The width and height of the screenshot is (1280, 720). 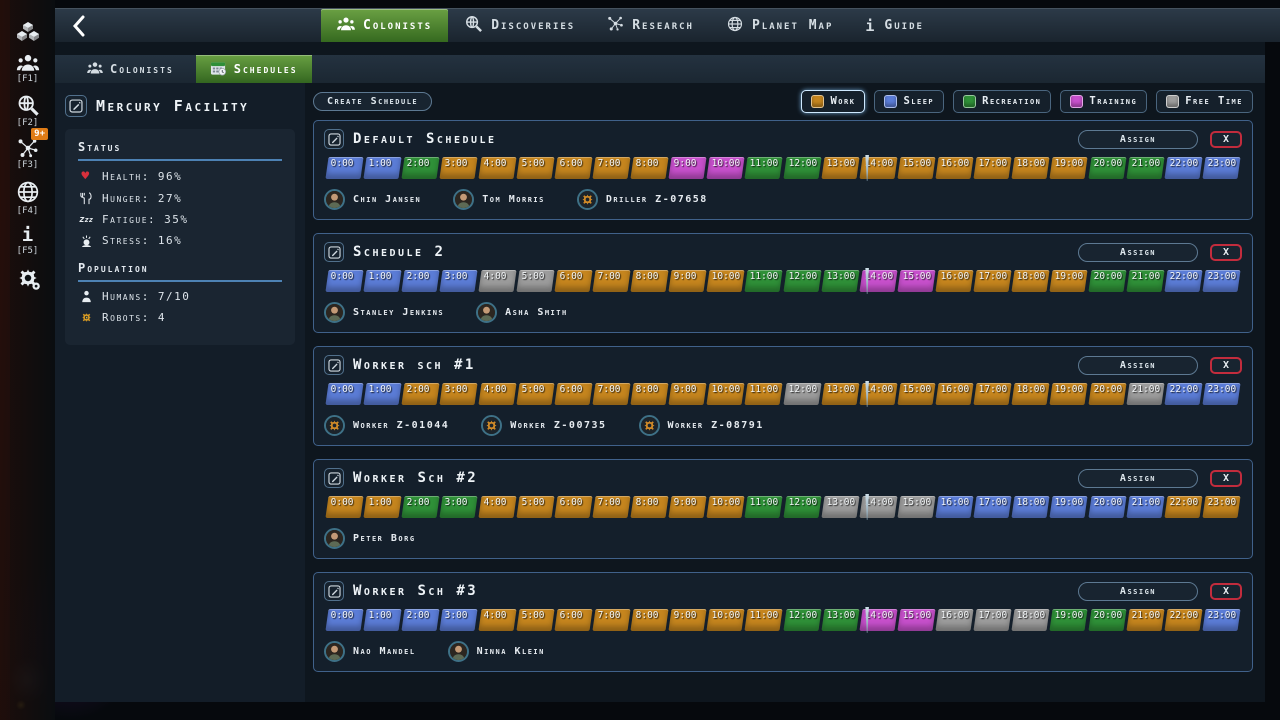 I want to click on timeline-block-sleep: 18:00, so click(x=1030, y=507).